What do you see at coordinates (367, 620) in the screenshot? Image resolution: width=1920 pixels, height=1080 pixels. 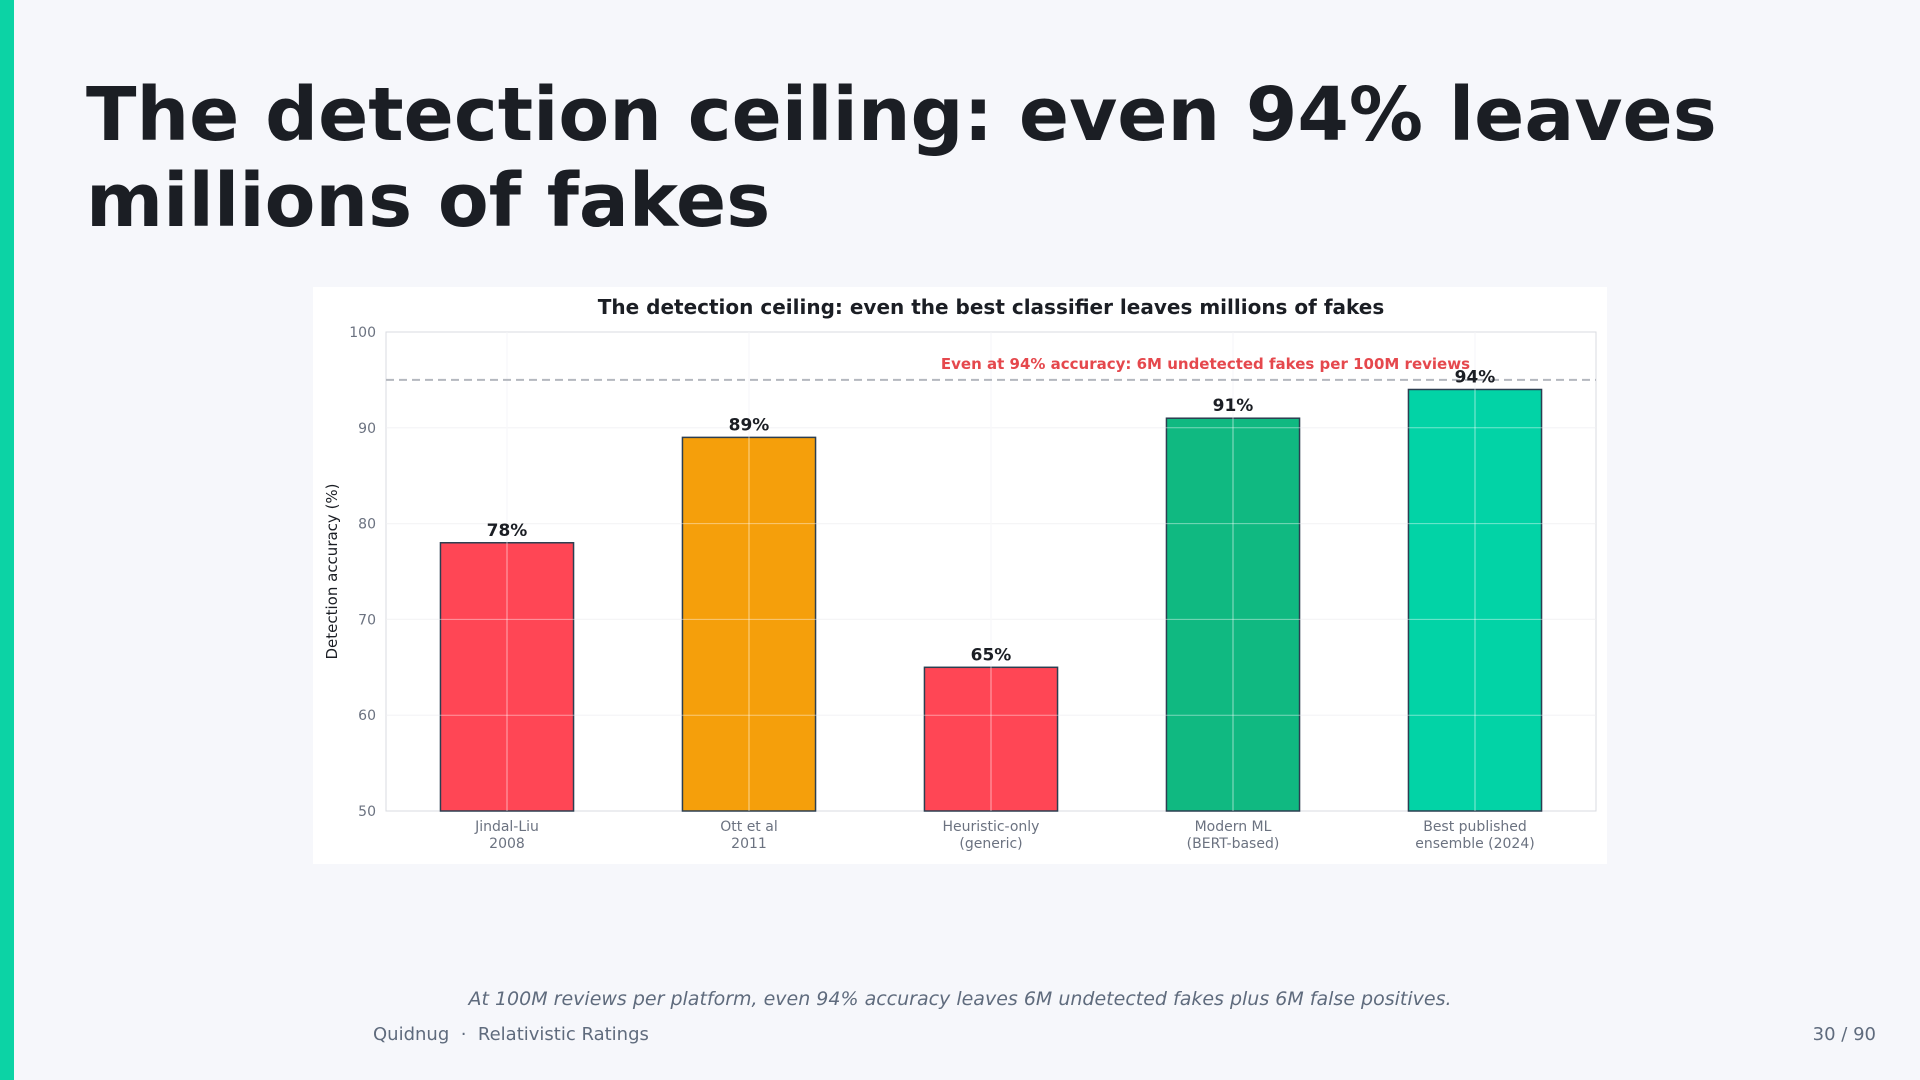 I see `y-tick-label: 70` at bounding box center [367, 620].